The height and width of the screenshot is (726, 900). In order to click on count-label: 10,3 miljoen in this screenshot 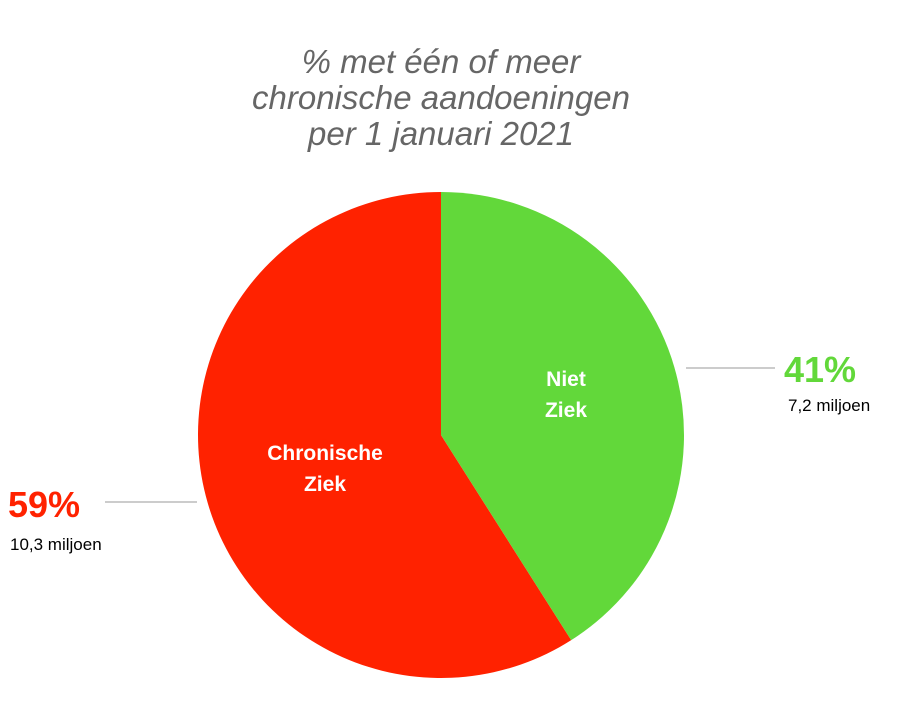, I will do `click(56, 544)`.